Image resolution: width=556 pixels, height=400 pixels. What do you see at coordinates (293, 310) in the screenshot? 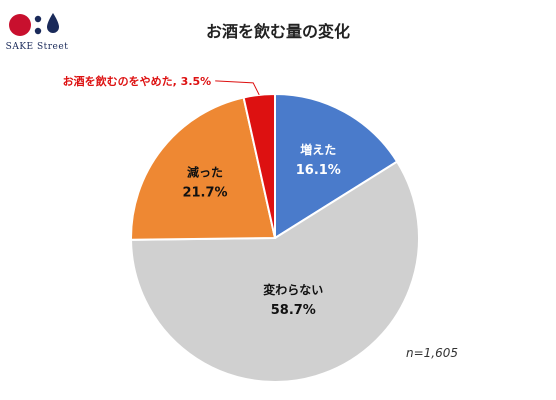
I see `slice-value-slice-2: 58.7%` at bounding box center [293, 310].